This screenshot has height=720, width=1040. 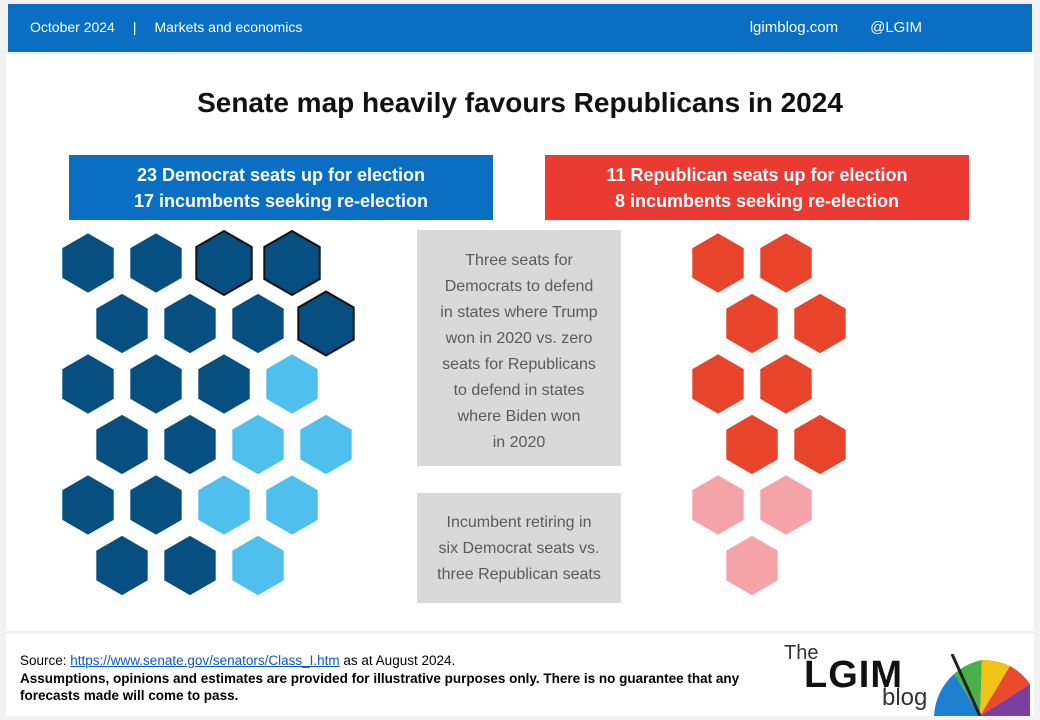 I want to click on umbrella-icon, so click(x=982, y=685).